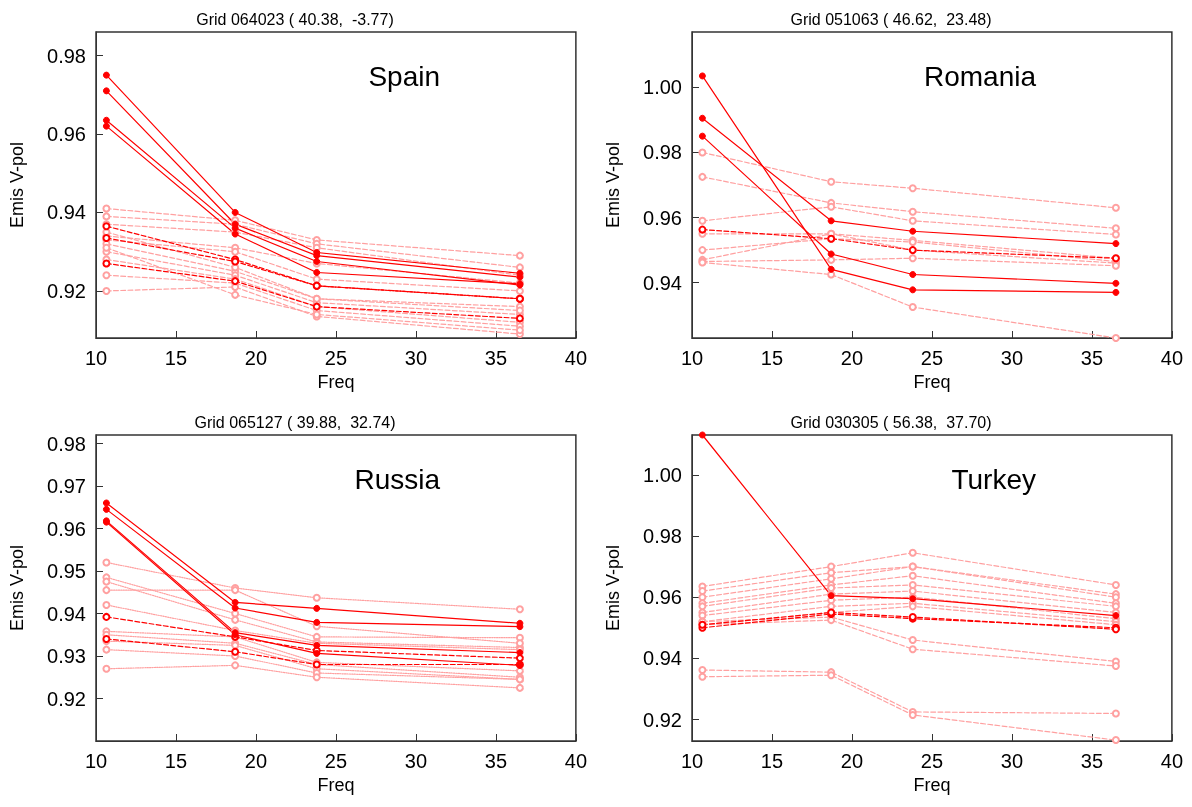 This screenshot has width=1192, height=807. What do you see at coordinates (891, 19) in the screenshot?
I see `chart-title: Grid 051063 ( 46.62, 23.48)` at bounding box center [891, 19].